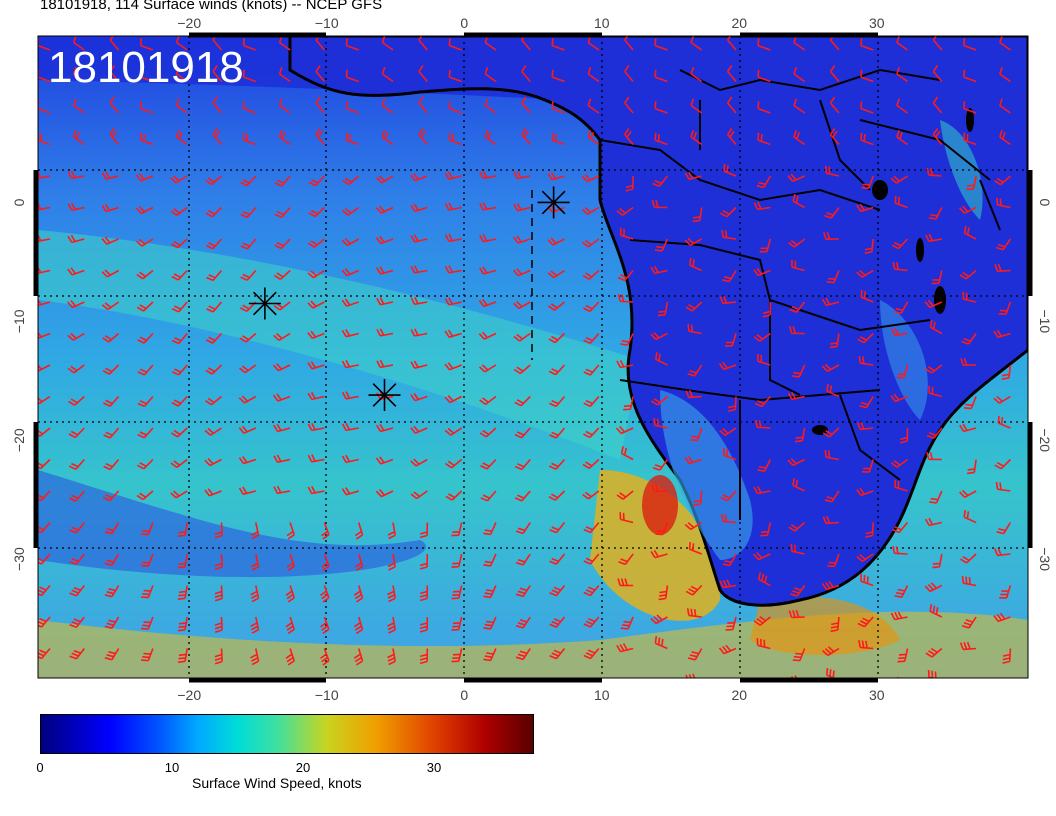  I want to click on lat-label-right: −10, so click(1045, 321).